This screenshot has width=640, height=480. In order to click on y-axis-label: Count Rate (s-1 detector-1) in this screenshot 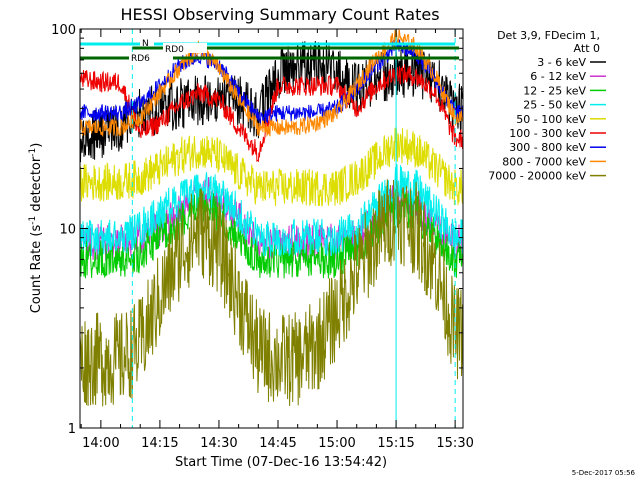, I will do `click(36, 228)`.